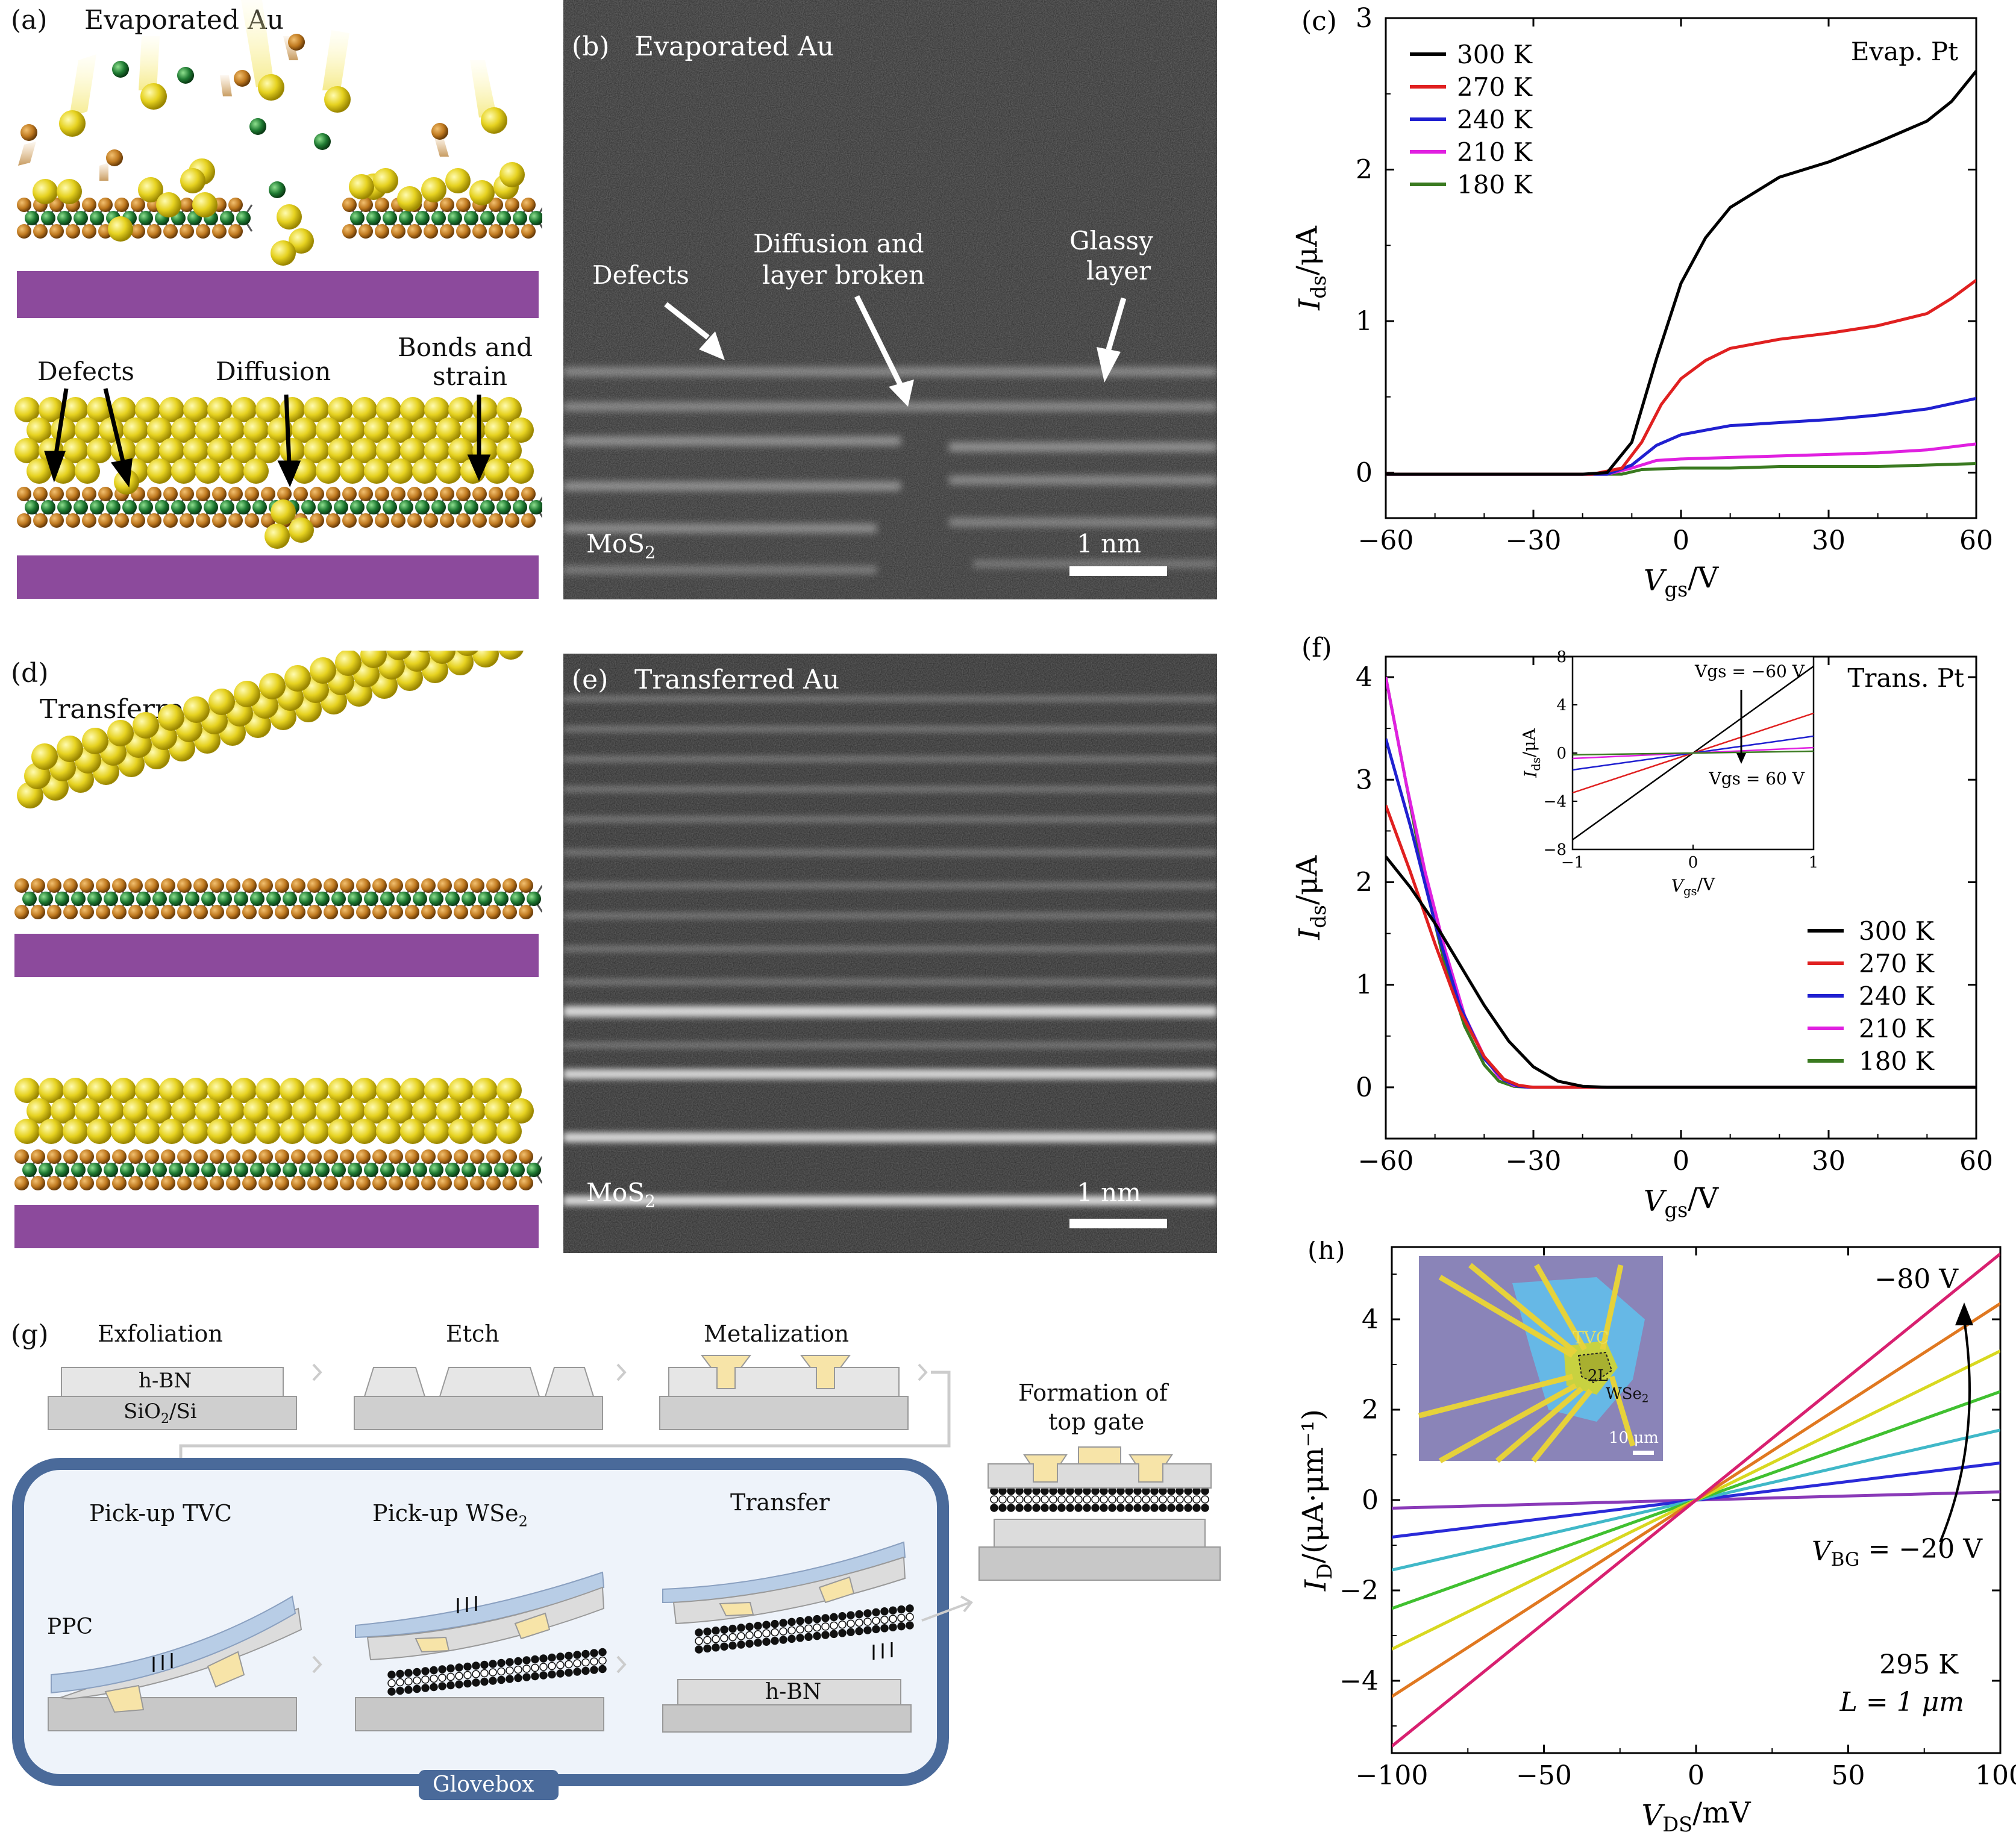 The width and height of the screenshot is (2016, 1838). I want to click on panel-d: (d) Transferred Au, so click(271, 952).